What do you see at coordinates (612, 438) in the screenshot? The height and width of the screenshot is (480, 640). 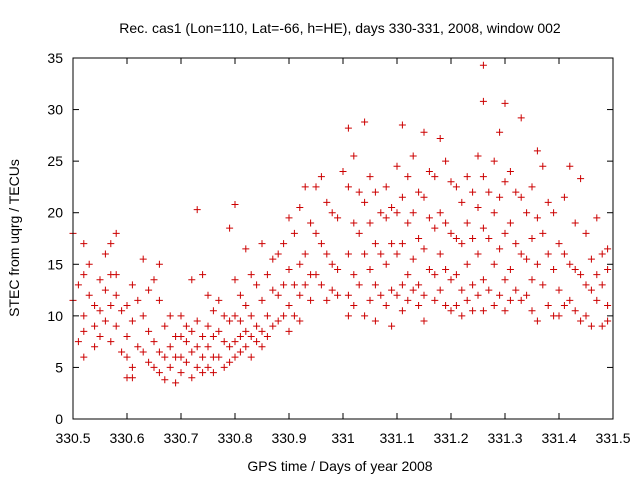 I see `x-tick-label-10: 331.5` at bounding box center [612, 438].